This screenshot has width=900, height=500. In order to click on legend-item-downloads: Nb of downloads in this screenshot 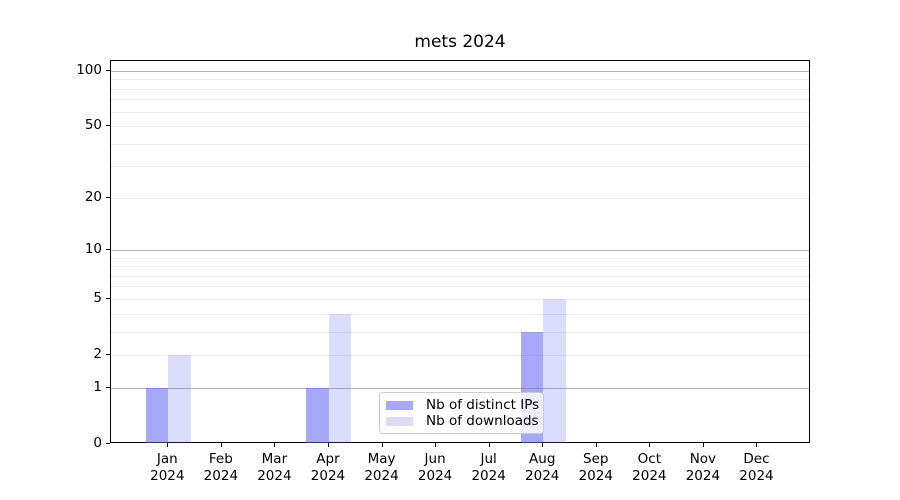, I will do `click(462, 421)`.